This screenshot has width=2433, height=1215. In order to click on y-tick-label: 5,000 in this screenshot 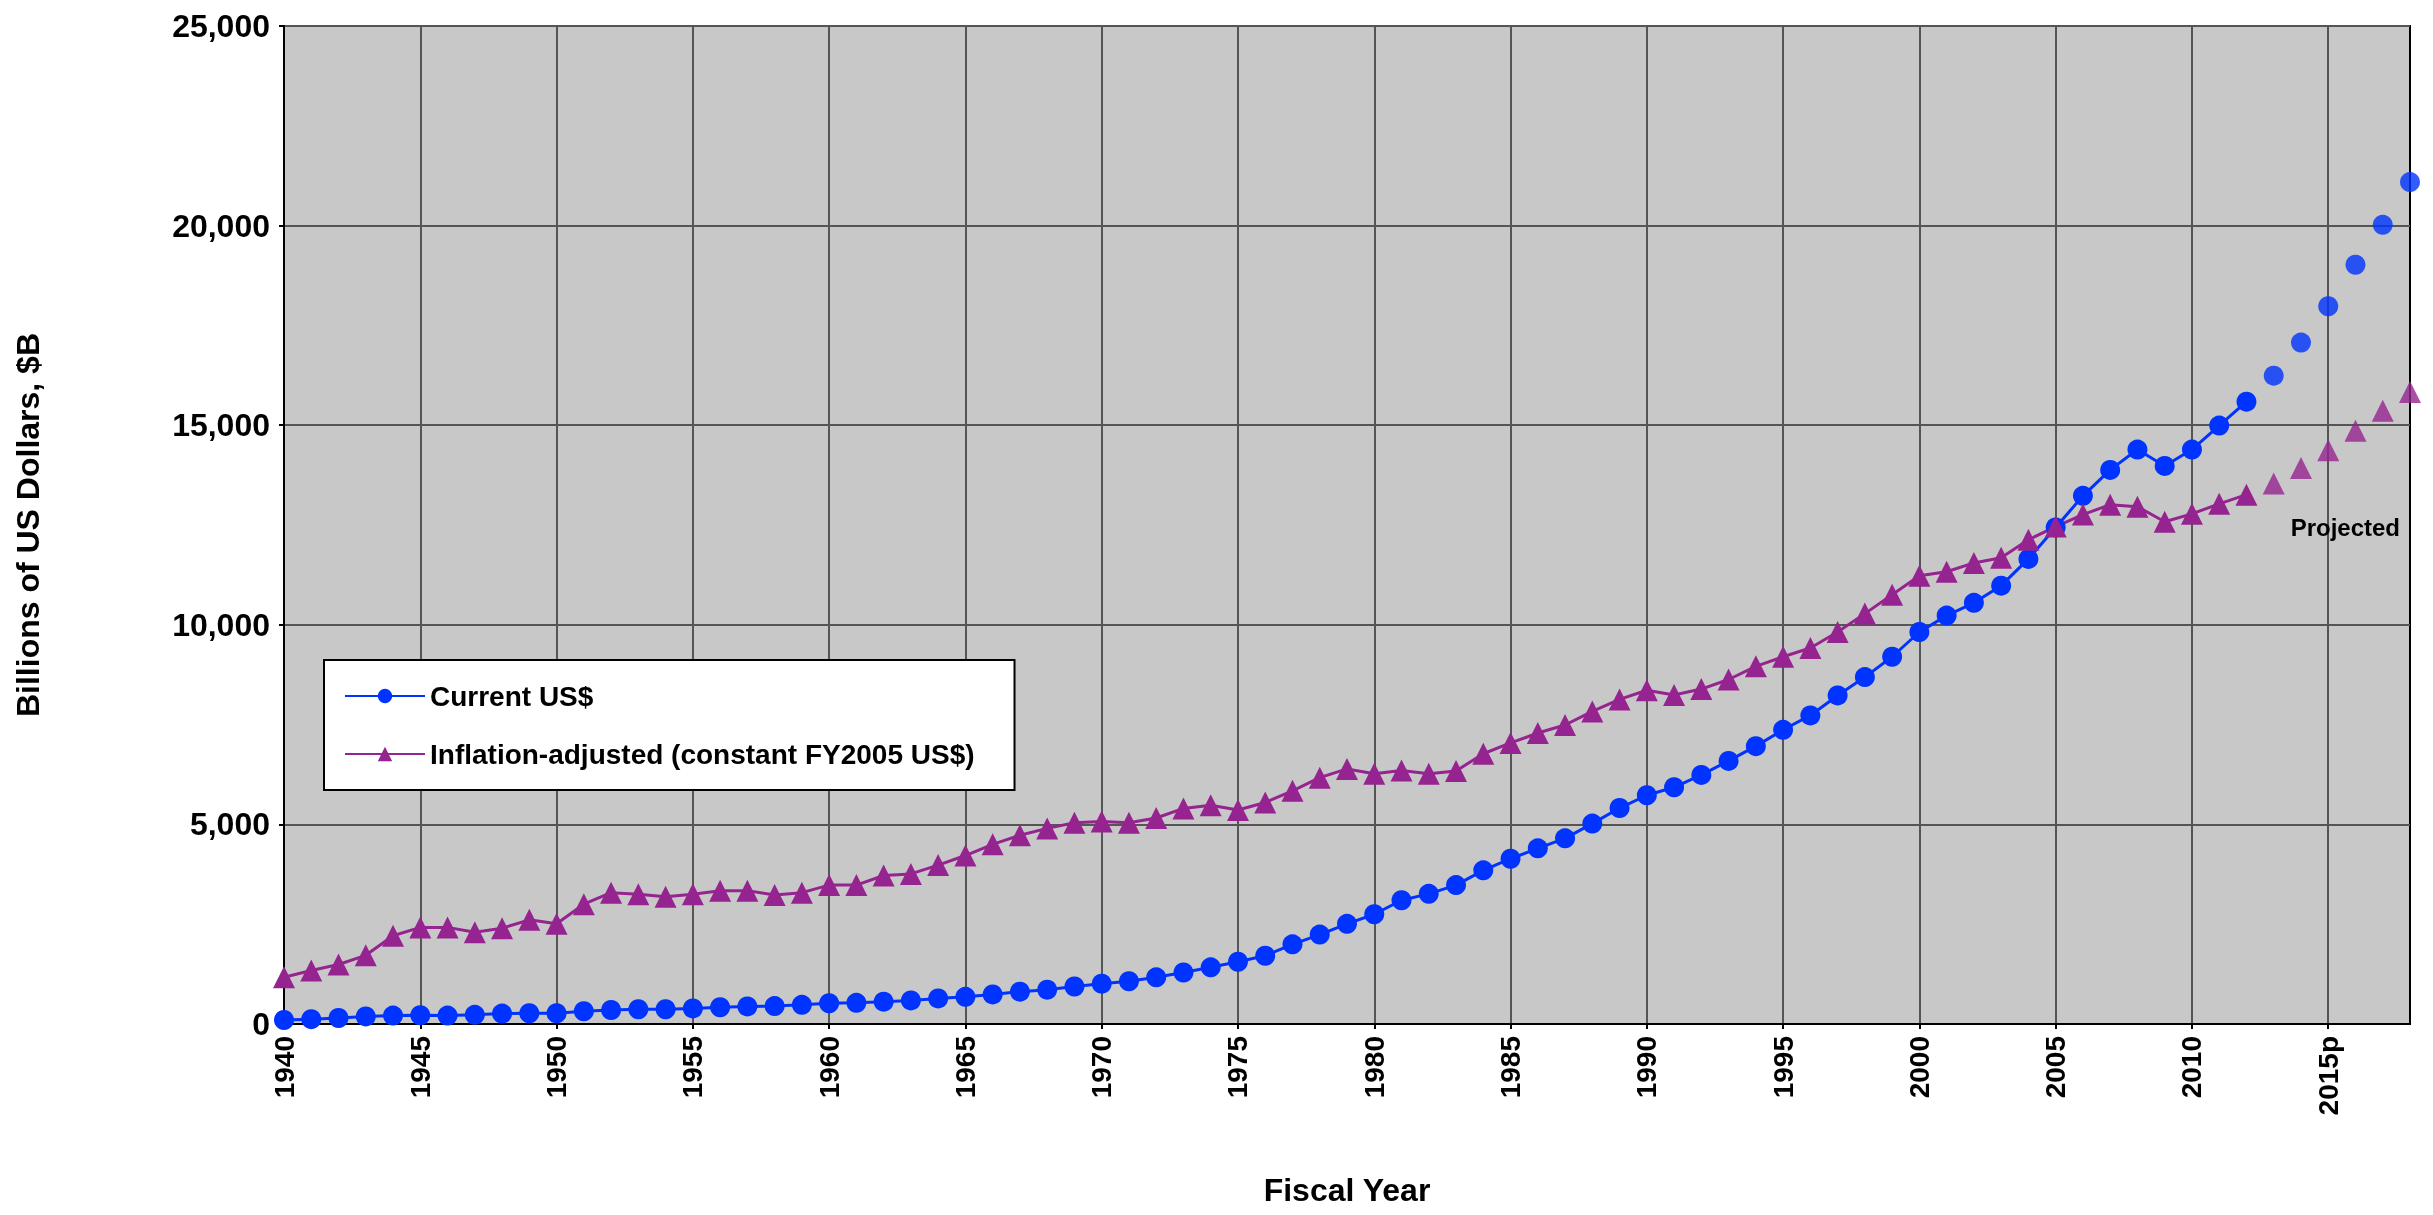, I will do `click(229, 824)`.